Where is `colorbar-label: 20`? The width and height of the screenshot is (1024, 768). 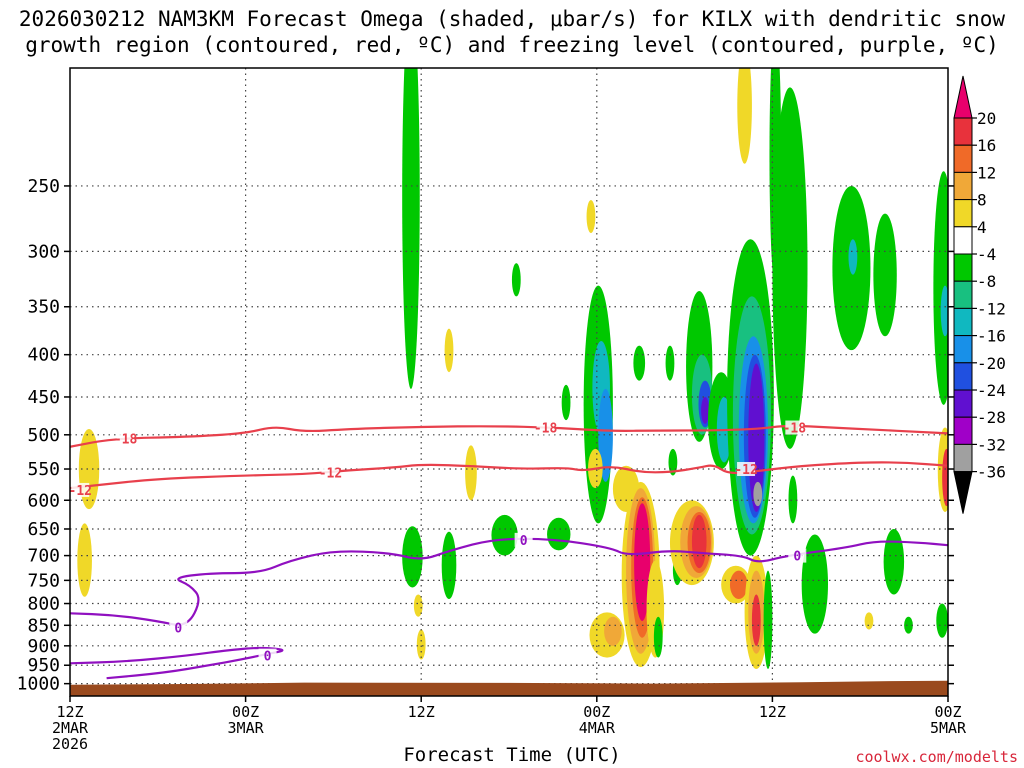 colorbar-label: 20 is located at coordinates (986, 118).